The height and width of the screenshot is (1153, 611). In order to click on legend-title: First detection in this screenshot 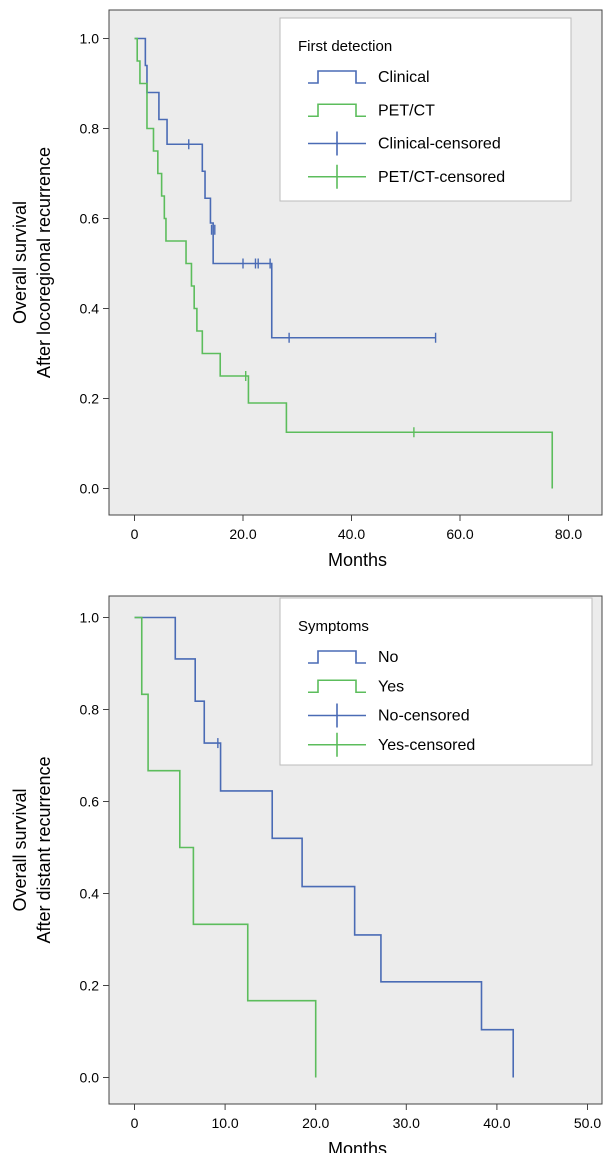, I will do `click(345, 46)`.